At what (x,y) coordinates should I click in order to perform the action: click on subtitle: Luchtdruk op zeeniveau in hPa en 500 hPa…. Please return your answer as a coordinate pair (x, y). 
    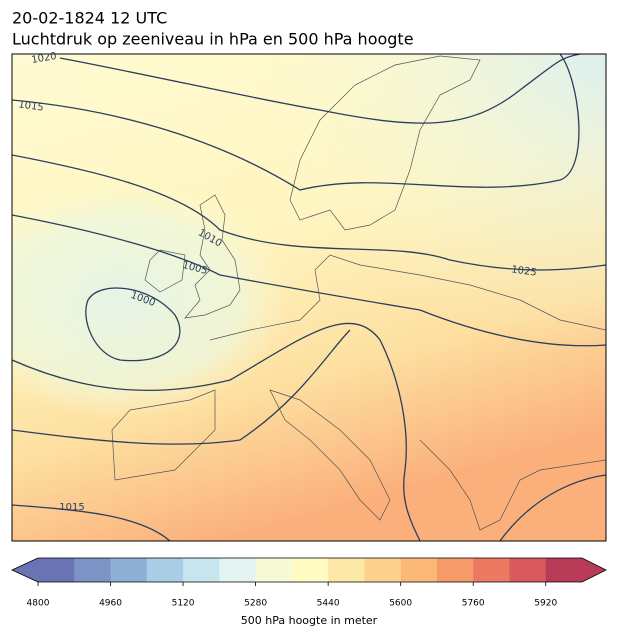
    Looking at the image, I should click on (213, 39).